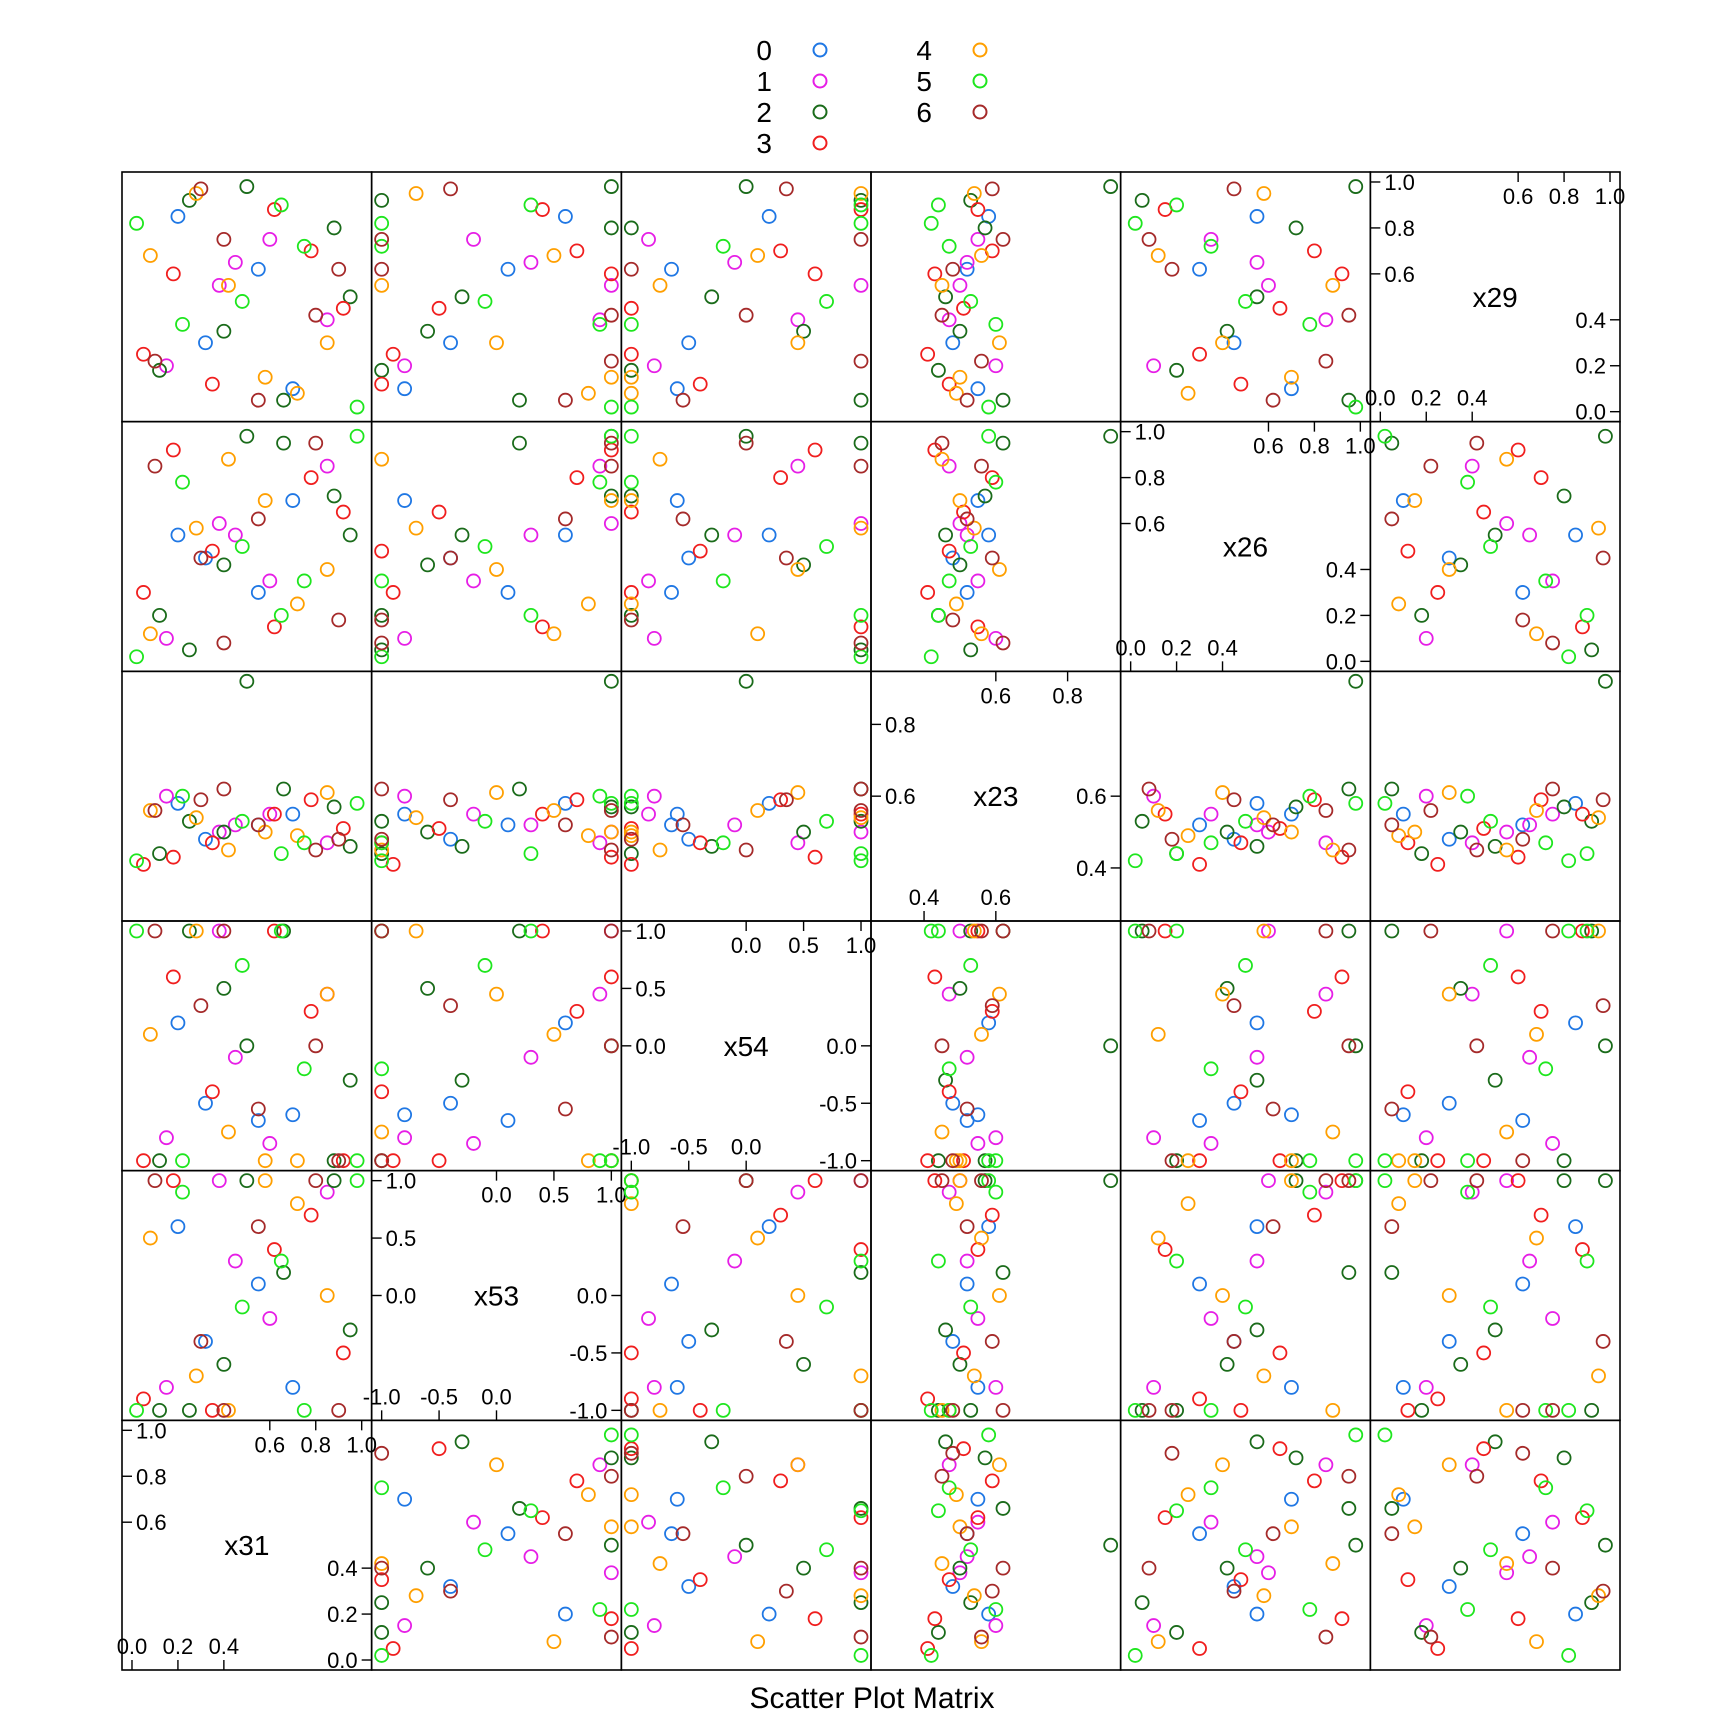 This screenshot has width=1728, height=1728. Describe the element at coordinates (1426, 398) in the screenshot. I see `tick-label: 0.2` at that location.